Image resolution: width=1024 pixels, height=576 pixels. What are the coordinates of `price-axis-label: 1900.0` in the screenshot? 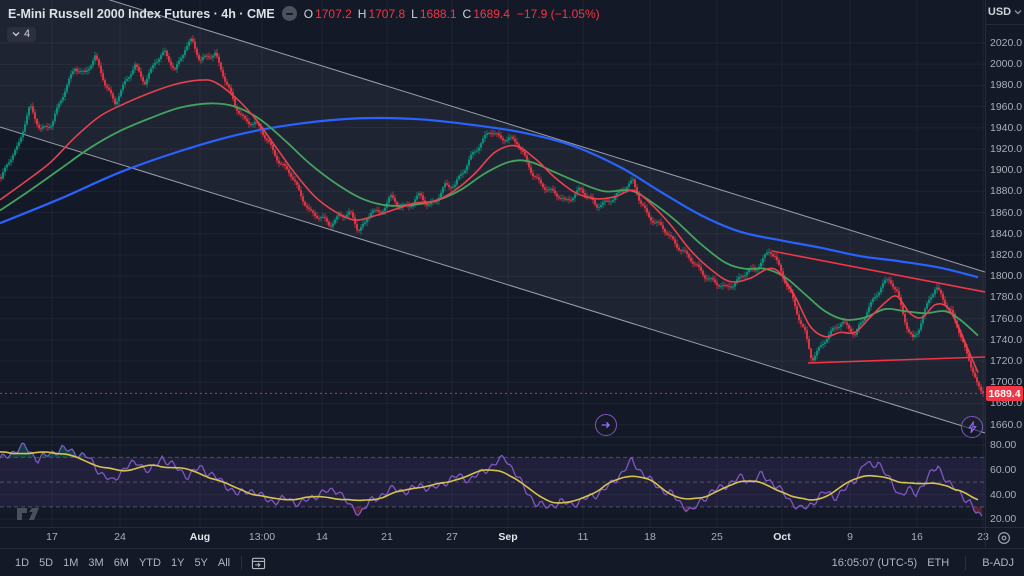 It's located at (1006, 170).